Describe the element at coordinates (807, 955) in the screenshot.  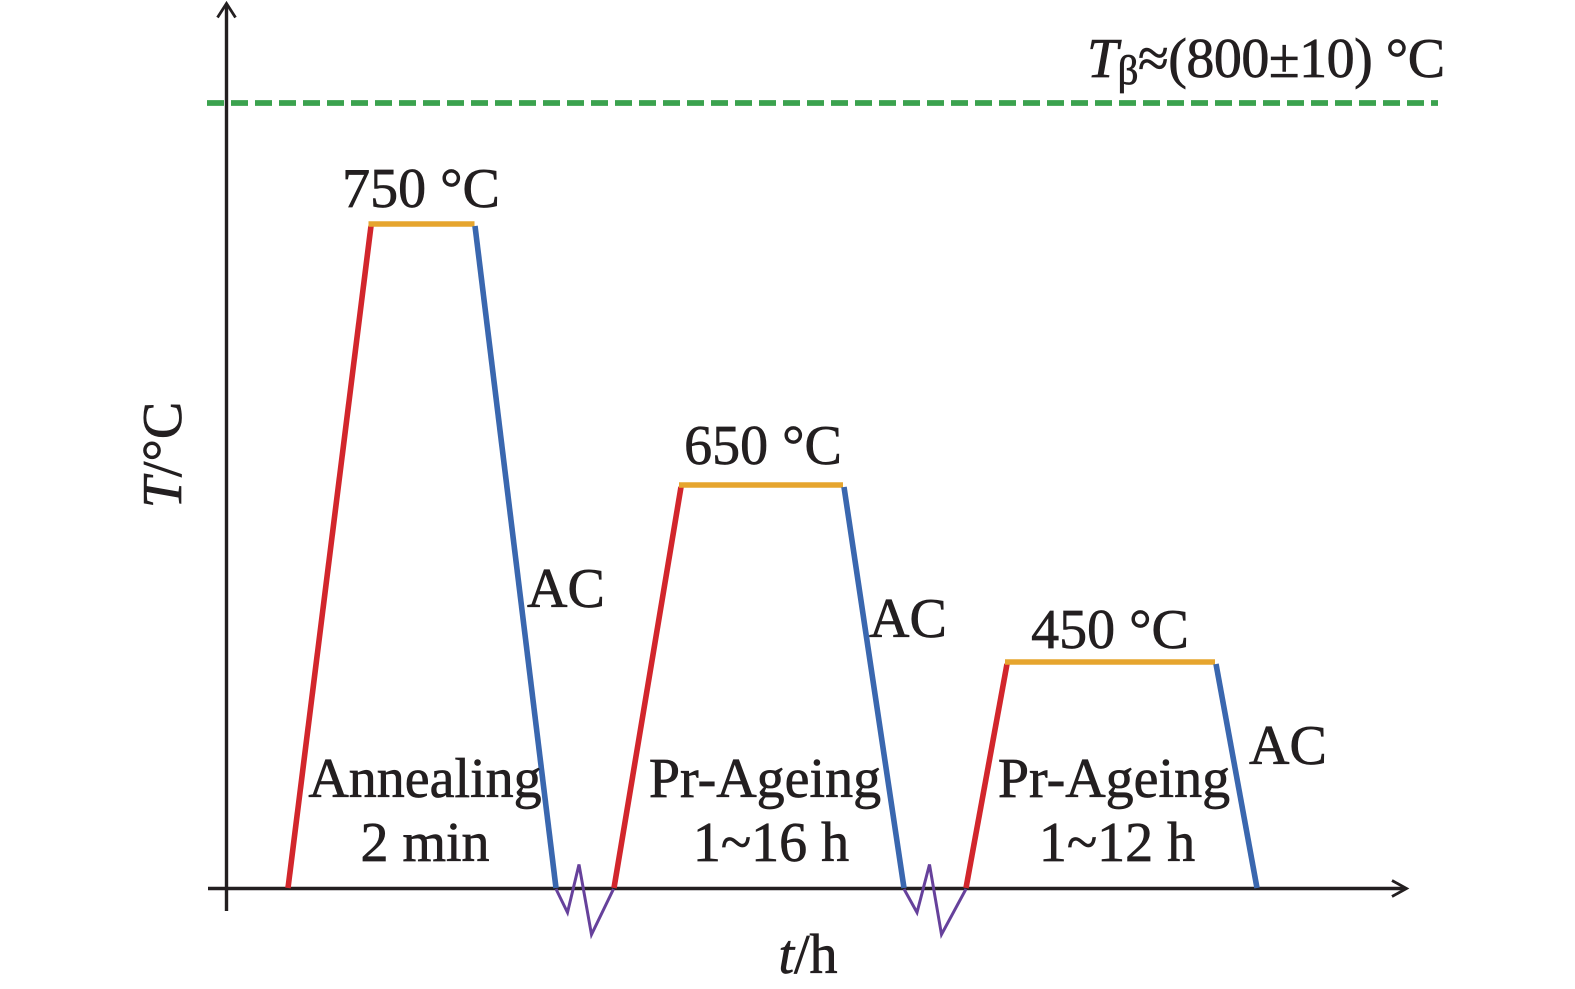
I see `svg-text: t/h` at that location.